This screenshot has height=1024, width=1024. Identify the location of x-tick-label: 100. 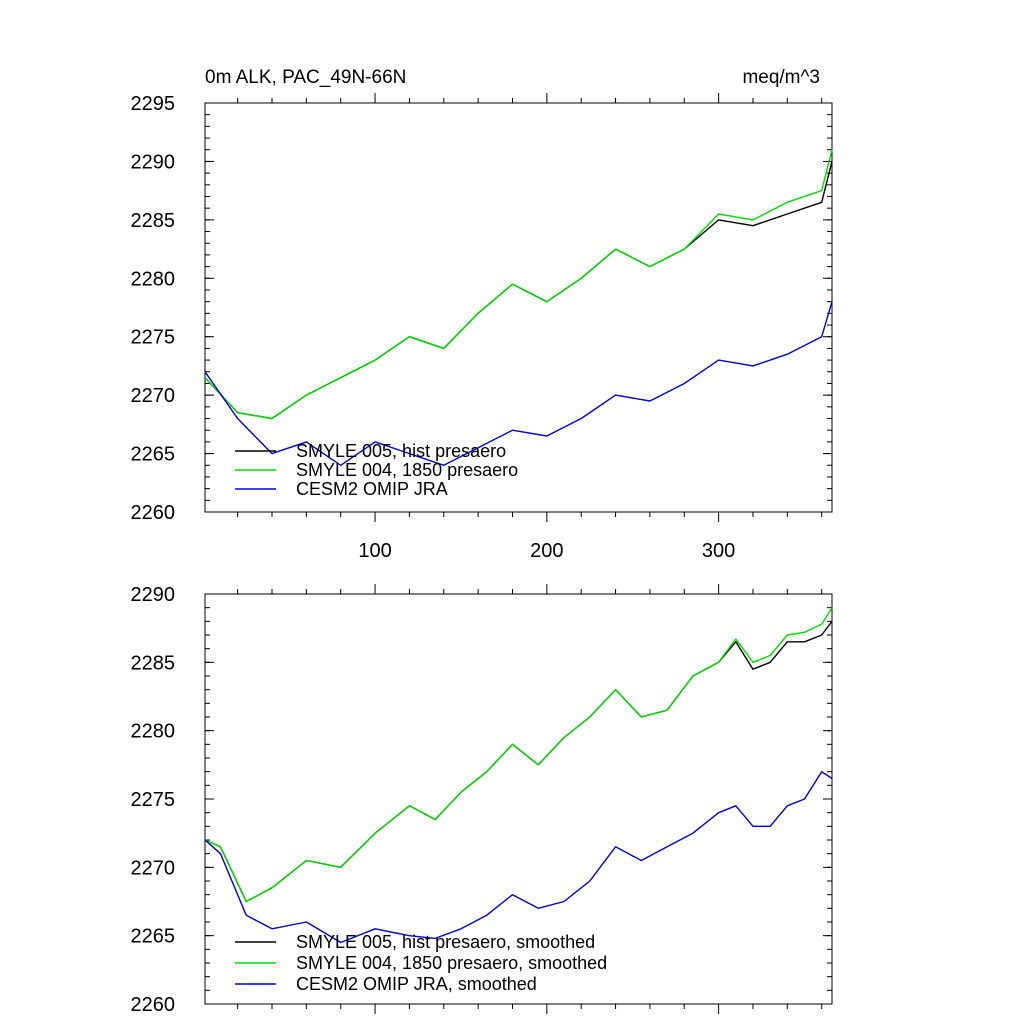
(374, 551).